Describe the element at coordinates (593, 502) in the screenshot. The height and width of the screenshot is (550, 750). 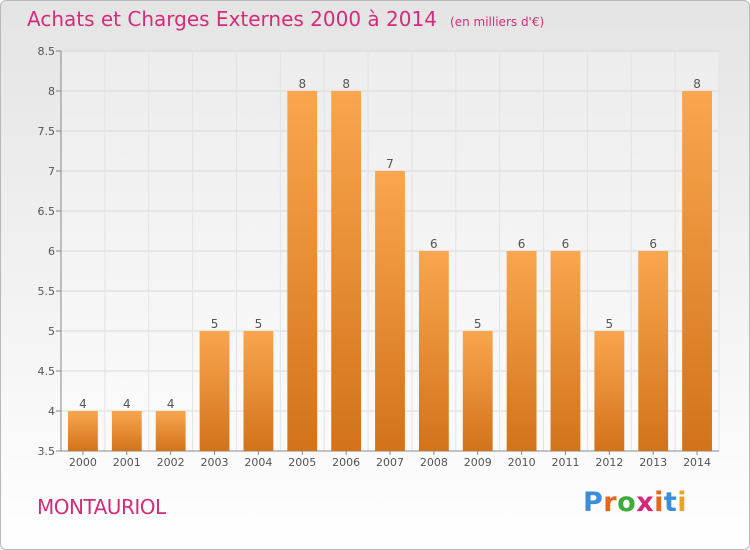
I see `logo-letter: P` at that location.